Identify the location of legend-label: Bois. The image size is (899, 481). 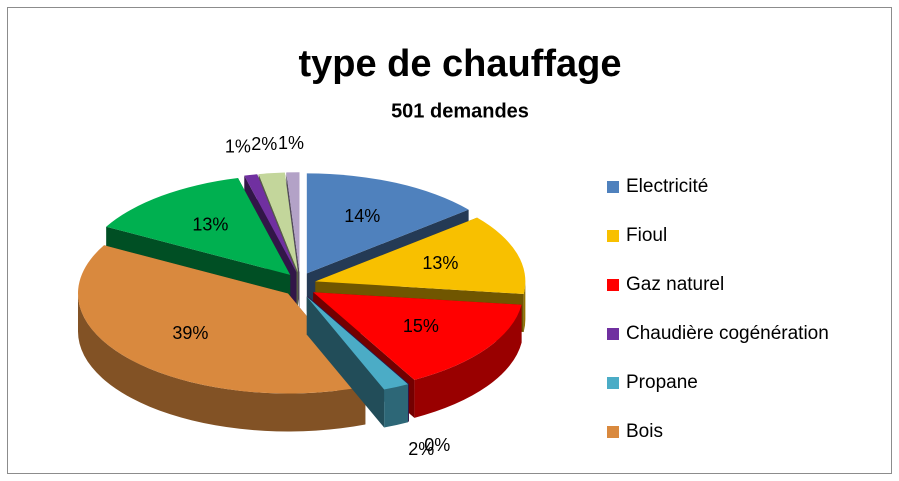
(644, 431).